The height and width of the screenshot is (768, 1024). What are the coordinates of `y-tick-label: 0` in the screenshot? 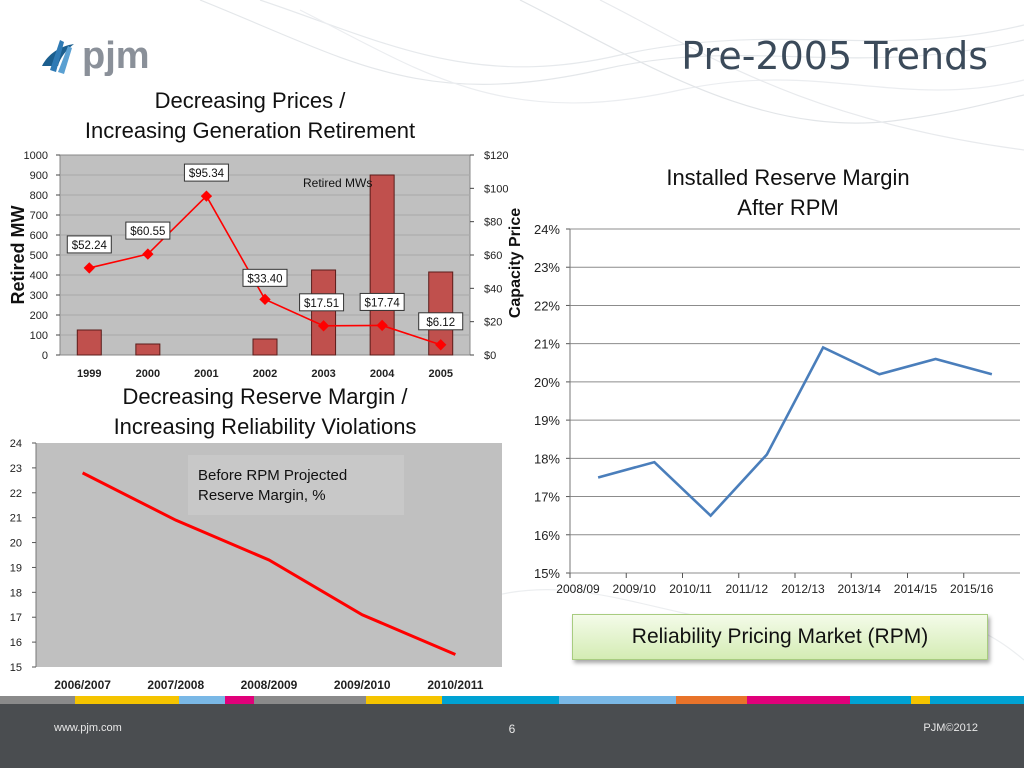 It's located at (45, 356).